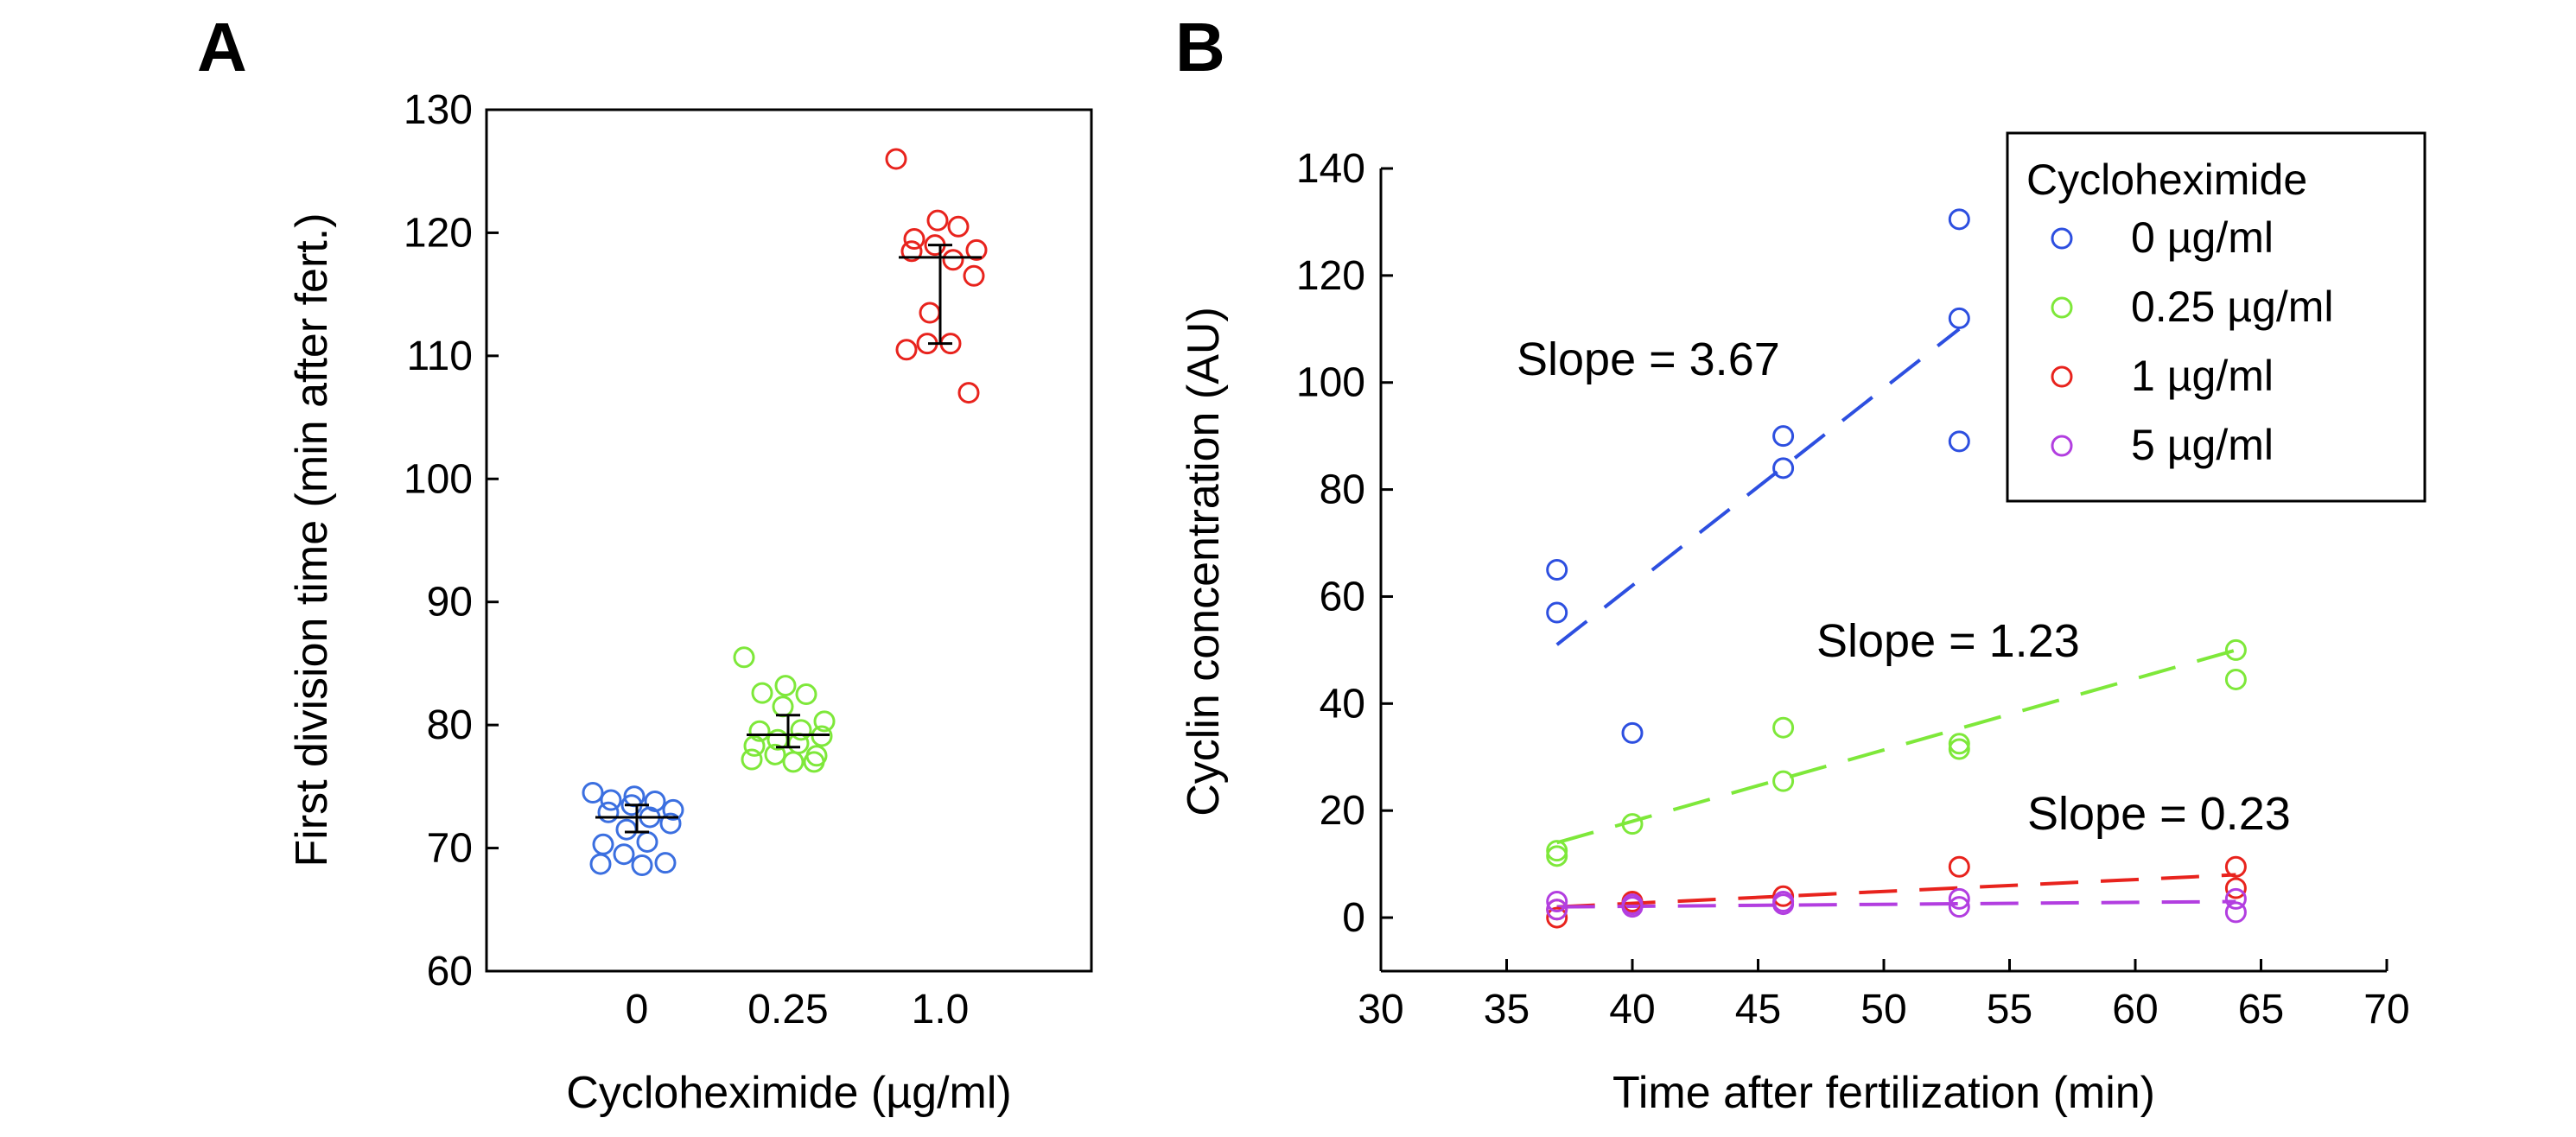  I want to click on legend-label: 1 µg/ml, so click(2202, 376).